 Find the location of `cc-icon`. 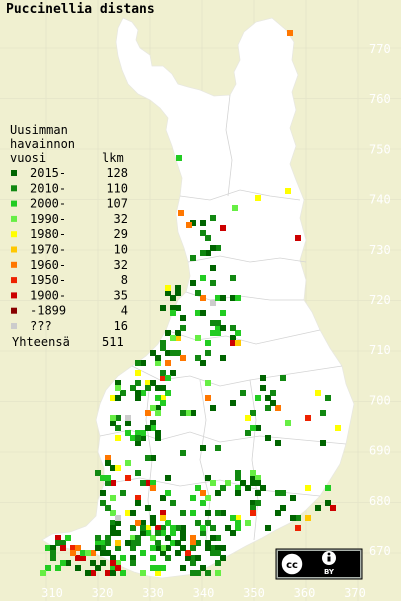

cc-icon is located at coordinates (292, 564).